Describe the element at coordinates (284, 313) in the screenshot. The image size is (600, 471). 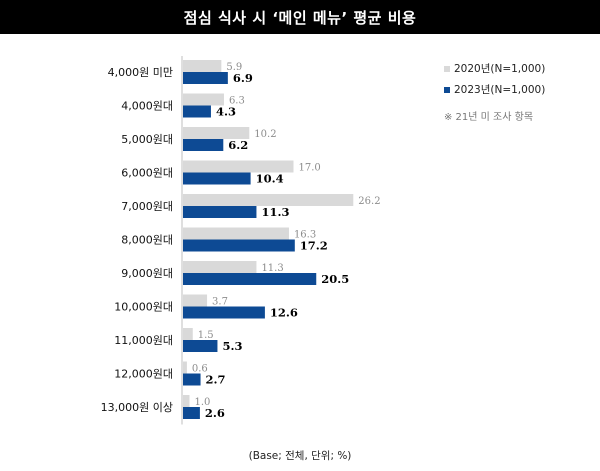
I see `value-label-2023: 12.6` at that location.